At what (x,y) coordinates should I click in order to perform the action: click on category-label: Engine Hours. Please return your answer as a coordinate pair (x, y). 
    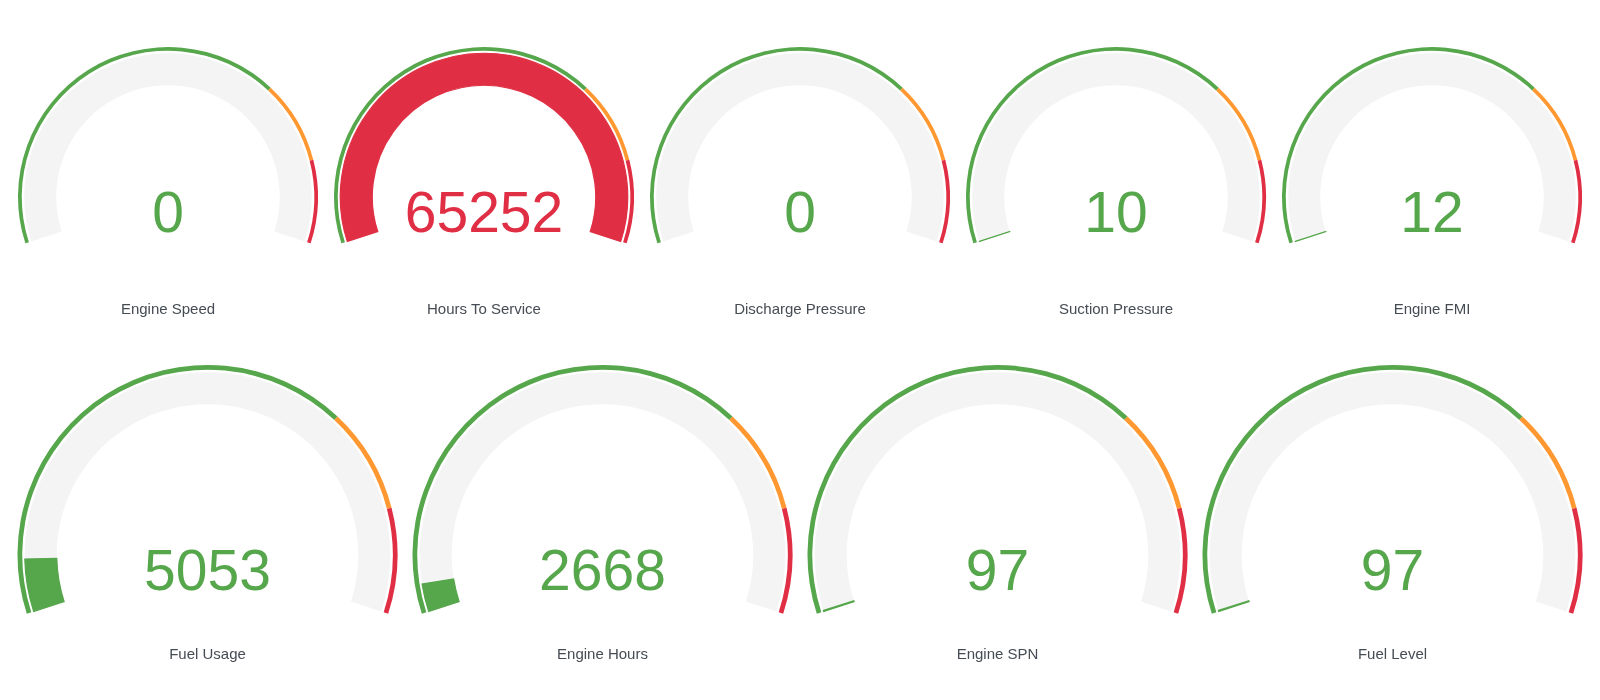
    Looking at the image, I should click on (602, 653).